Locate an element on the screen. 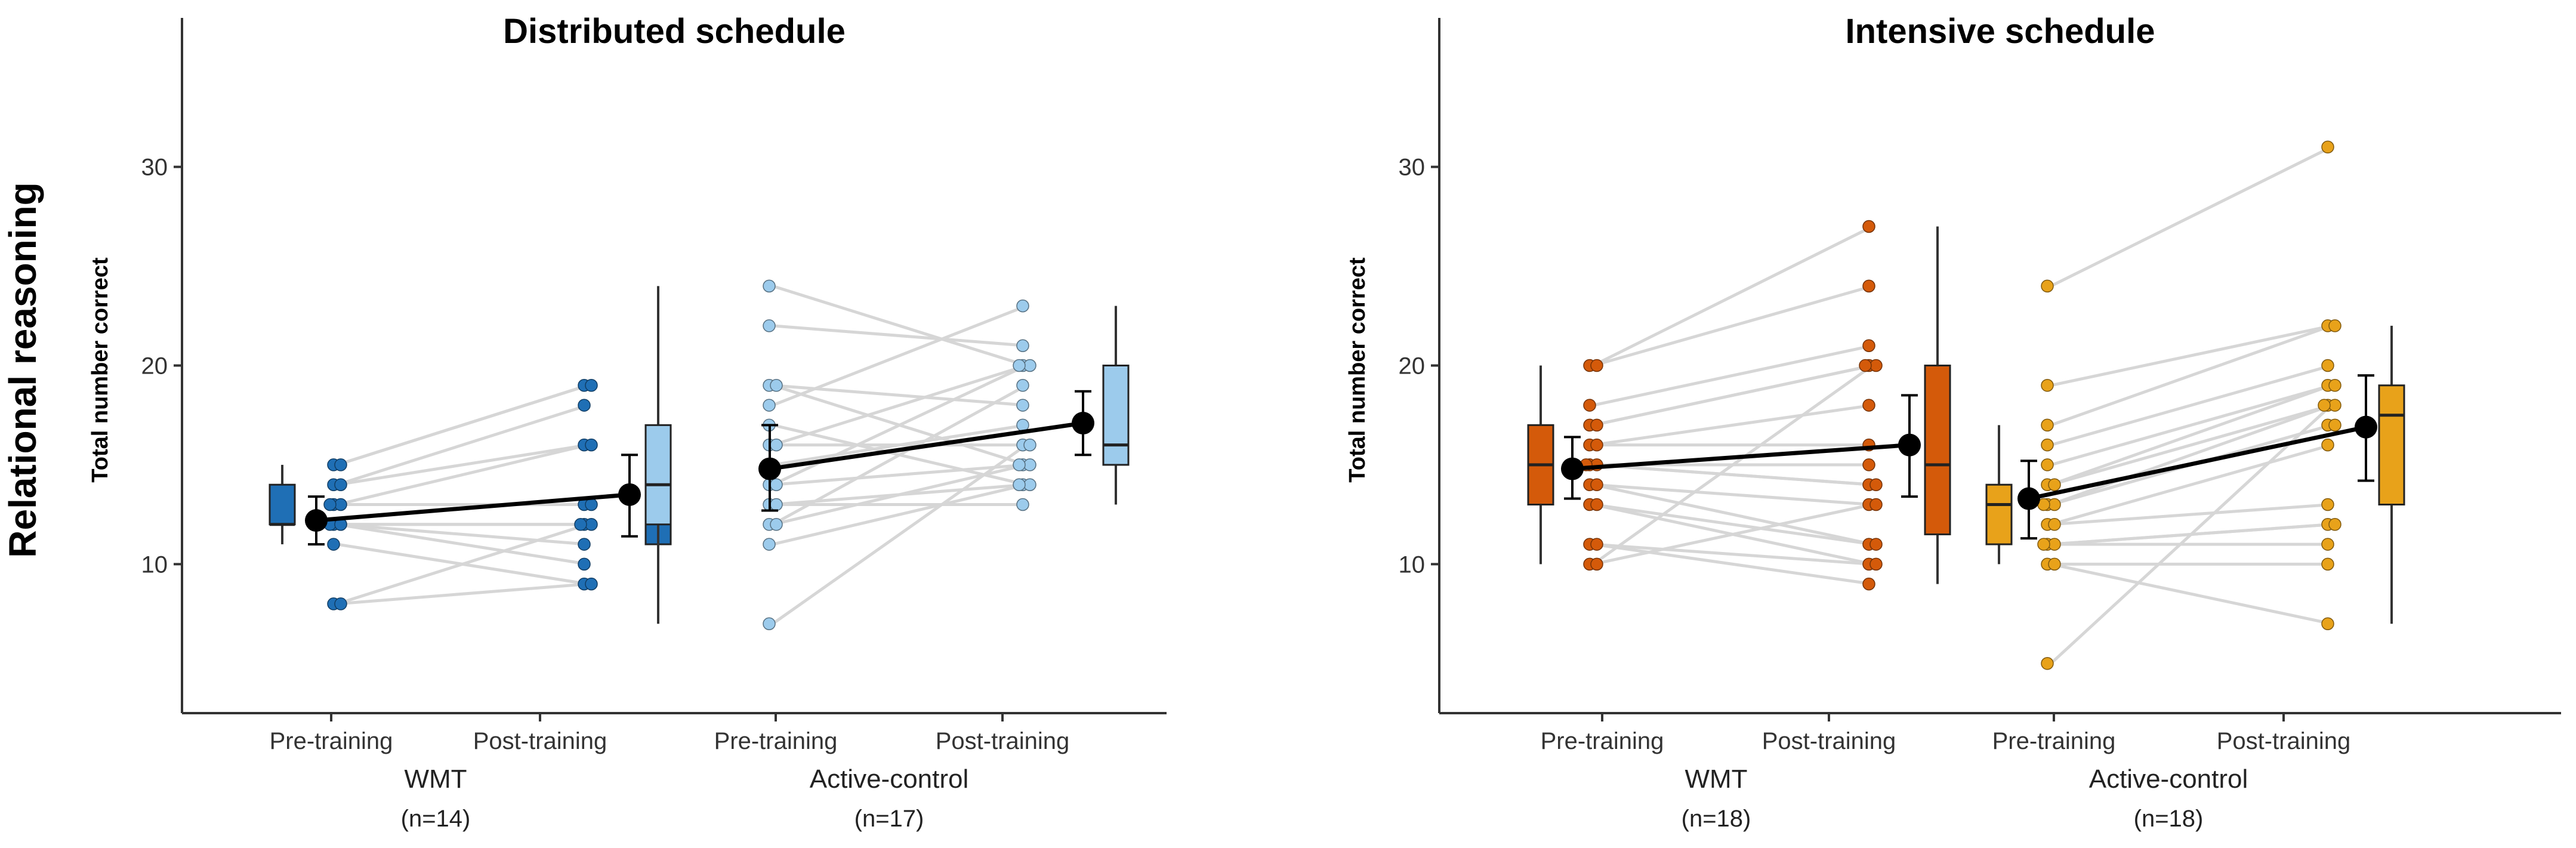 The width and height of the screenshot is (2576, 848). group-active-control: Active-control (n=17) is located at coordinates (887, 555).